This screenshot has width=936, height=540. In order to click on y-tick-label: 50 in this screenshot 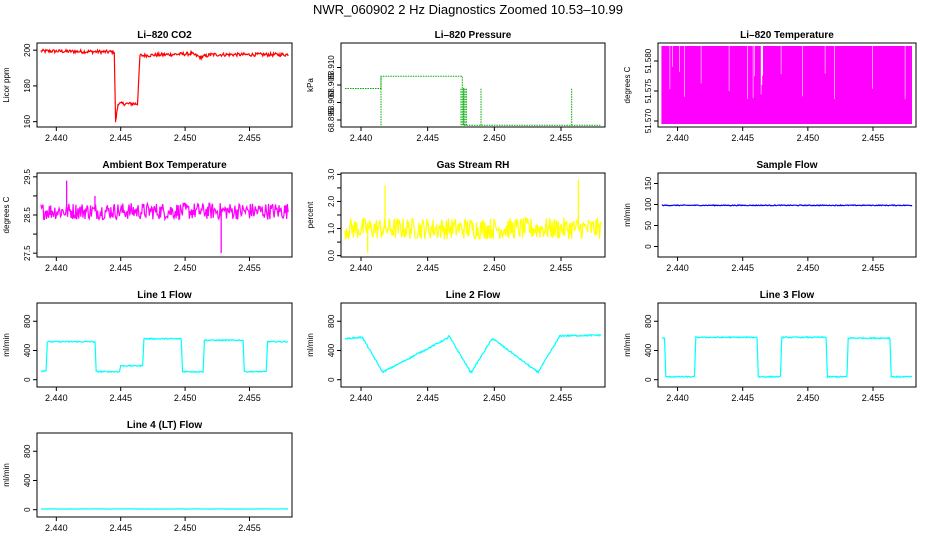, I will do `click(648, 225)`.